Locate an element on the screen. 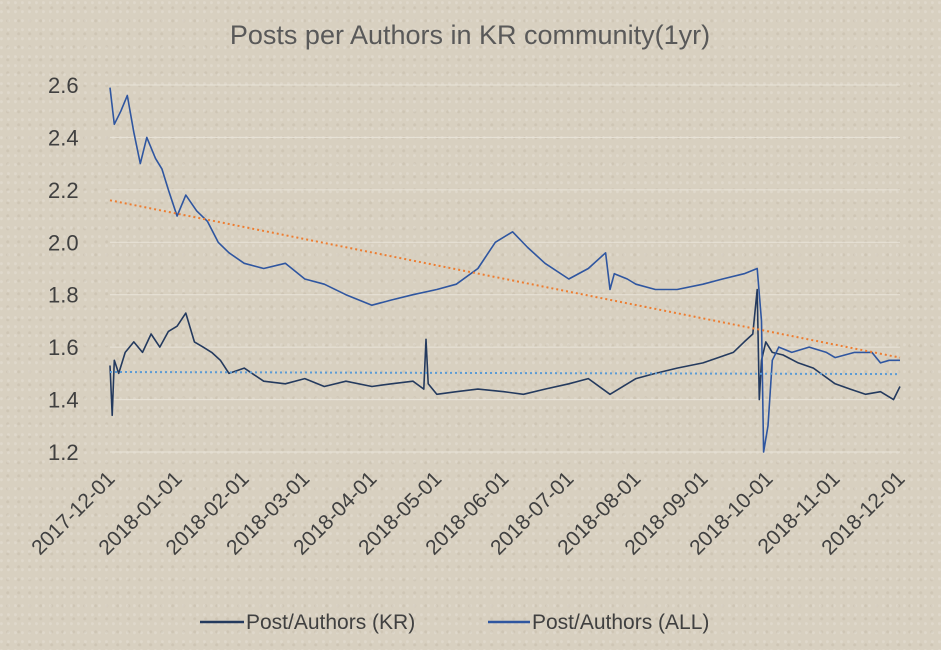  y-tick-label: 1.2 is located at coordinates (63, 452).